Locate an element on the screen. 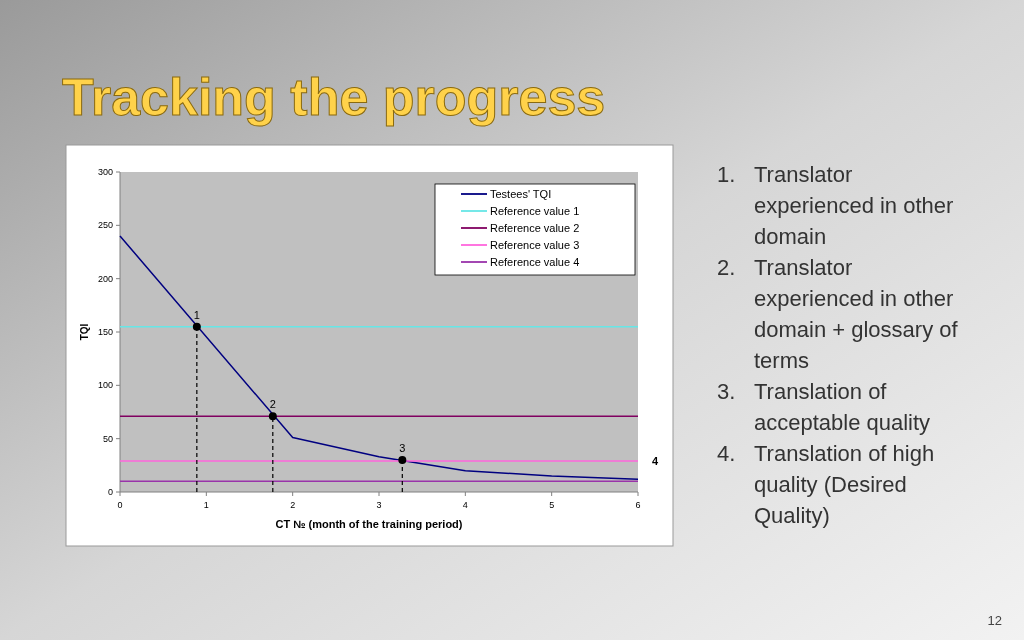 This screenshot has height=640, width=1024. y-tick-label: 300 is located at coordinates (105, 172).